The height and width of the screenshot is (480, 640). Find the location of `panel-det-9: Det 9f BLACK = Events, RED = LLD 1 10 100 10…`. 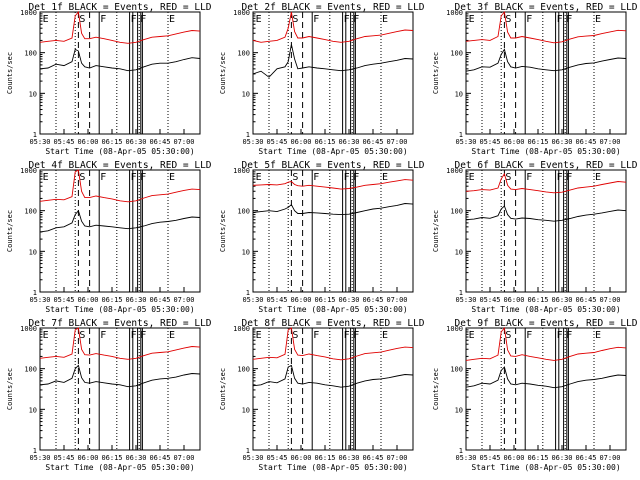

panel-det-9: Det 9f BLACK = Events, RED = LLD 1 10 100 10… is located at coordinates (535, 395).